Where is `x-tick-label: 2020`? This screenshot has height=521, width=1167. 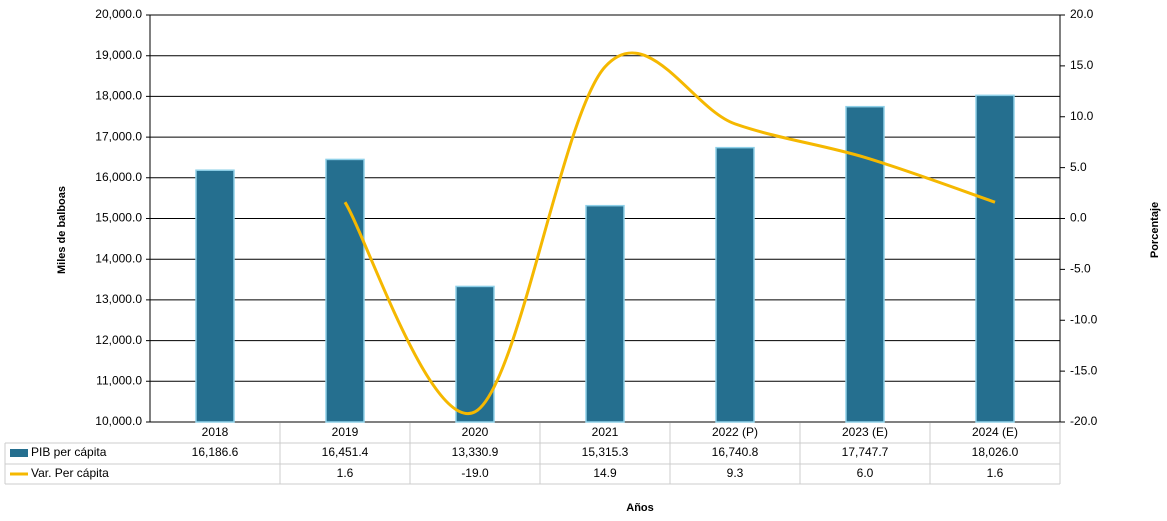 x-tick-label: 2020 is located at coordinates (475, 432).